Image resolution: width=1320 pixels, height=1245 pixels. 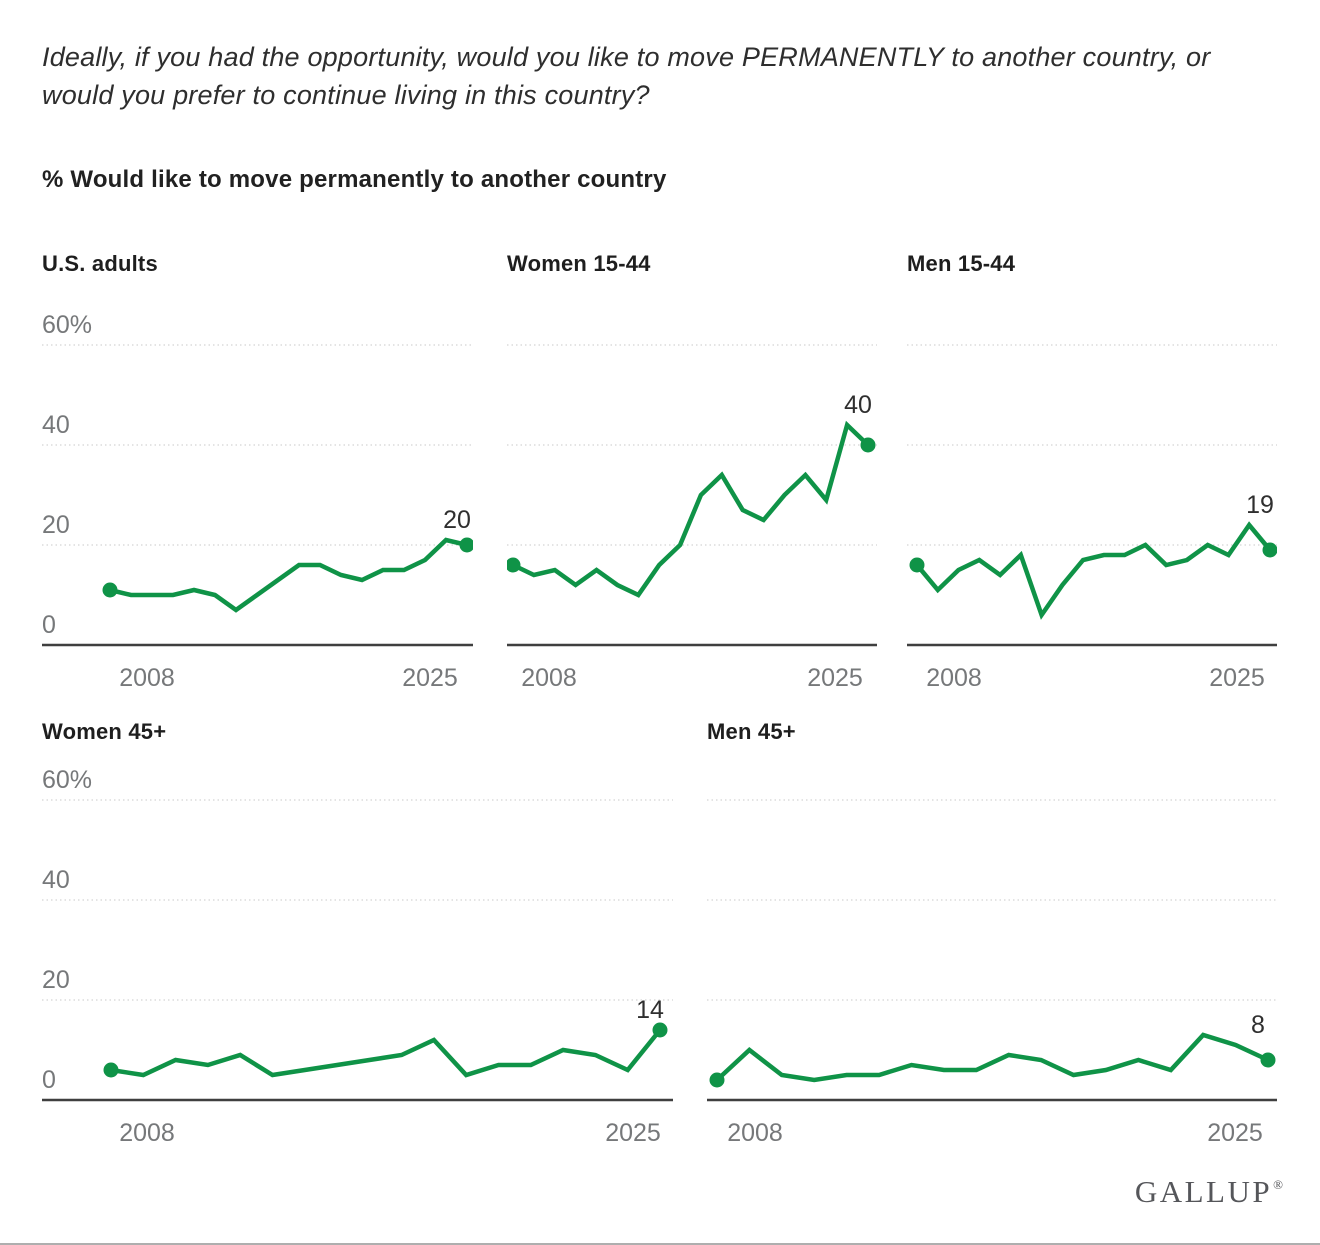 What do you see at coordinates (257, 501) in the screenshot?
I see `line-chart-0: 60% 40 20 0 2008 2025 20` at bounding box center [257, 501].